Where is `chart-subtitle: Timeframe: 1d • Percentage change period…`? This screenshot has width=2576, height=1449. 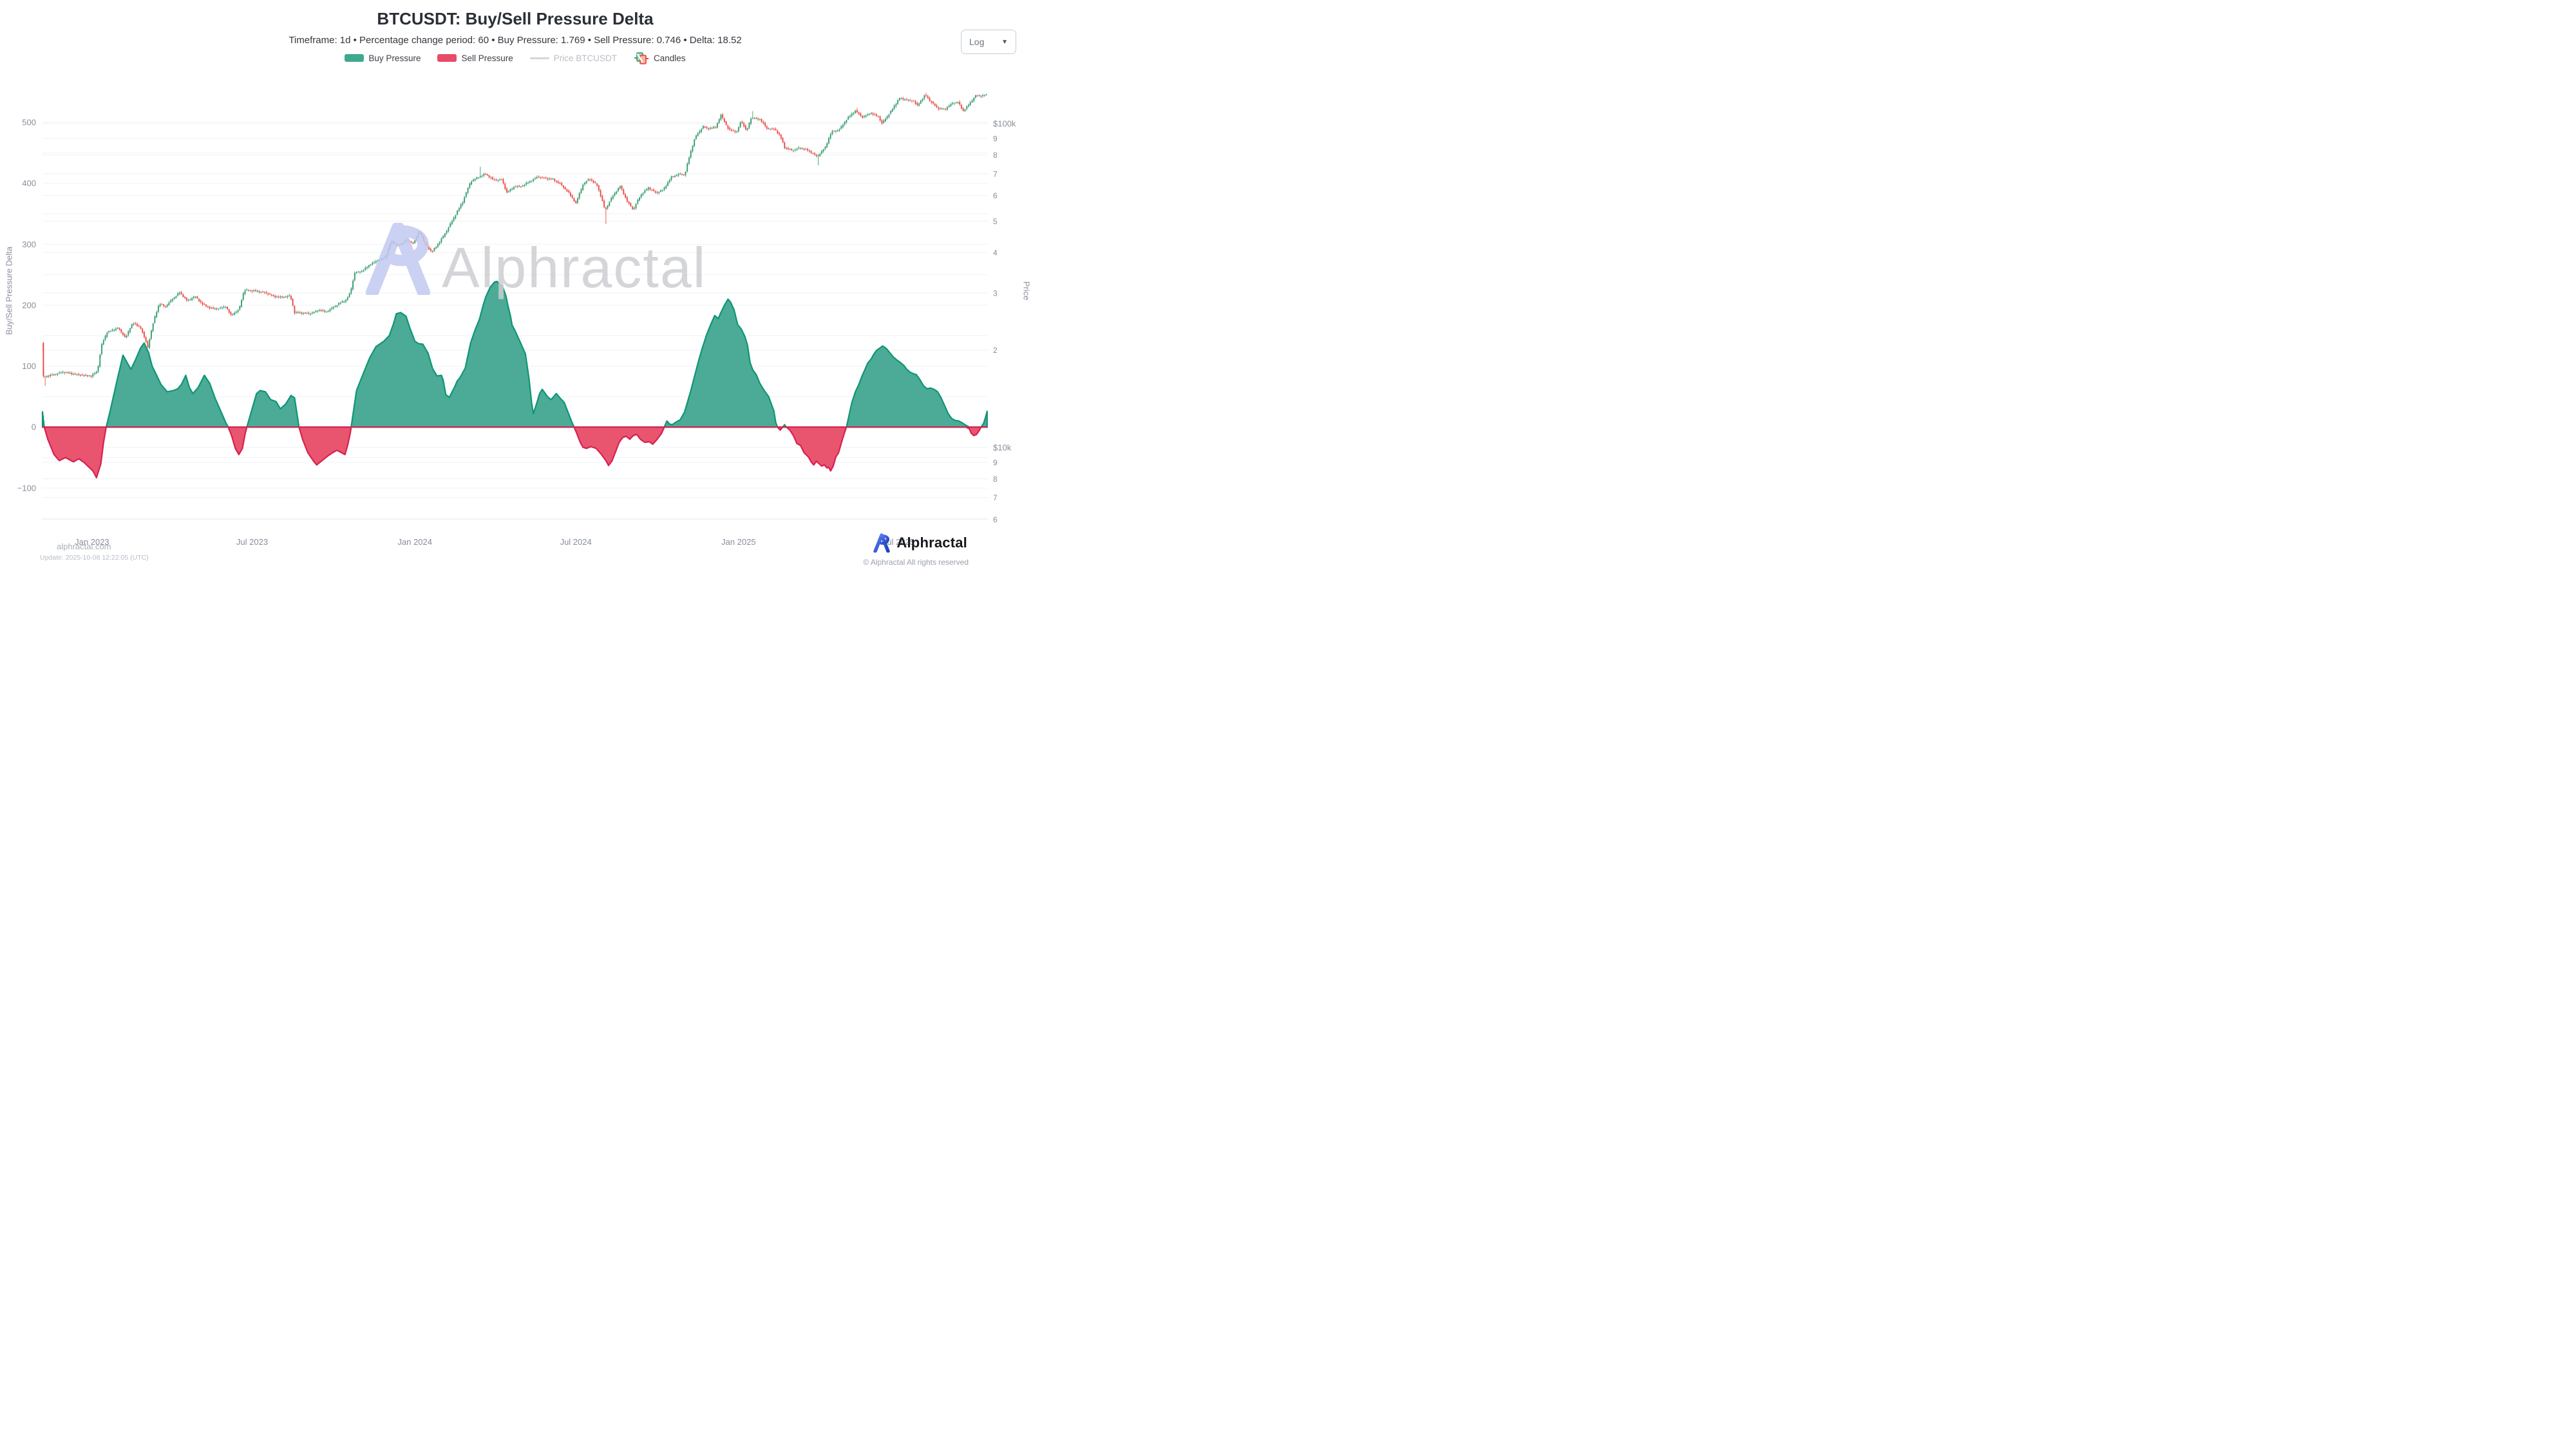 chart-subtitle: Timeframe: 1d • Percentage change period… is located at coordinates (515, 40).